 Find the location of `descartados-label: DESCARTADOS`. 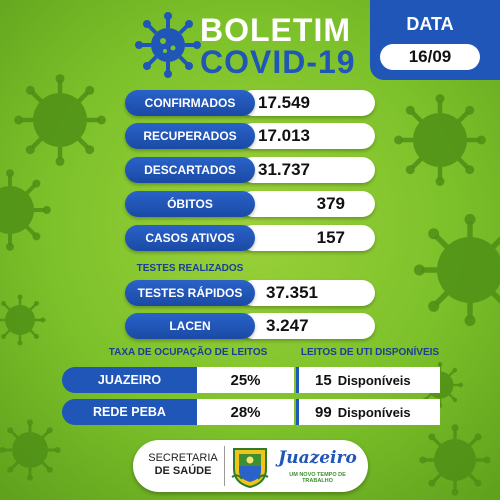

descartados-label: DESCARTADOS is located at coordinates (190, 170).